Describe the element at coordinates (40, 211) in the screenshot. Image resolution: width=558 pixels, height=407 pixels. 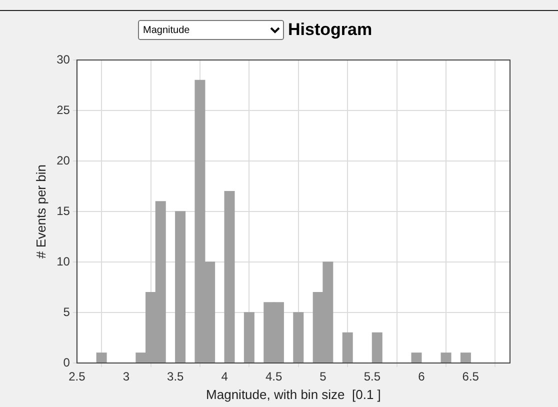
I see `y-axis-title: # Events per bin` at that location.